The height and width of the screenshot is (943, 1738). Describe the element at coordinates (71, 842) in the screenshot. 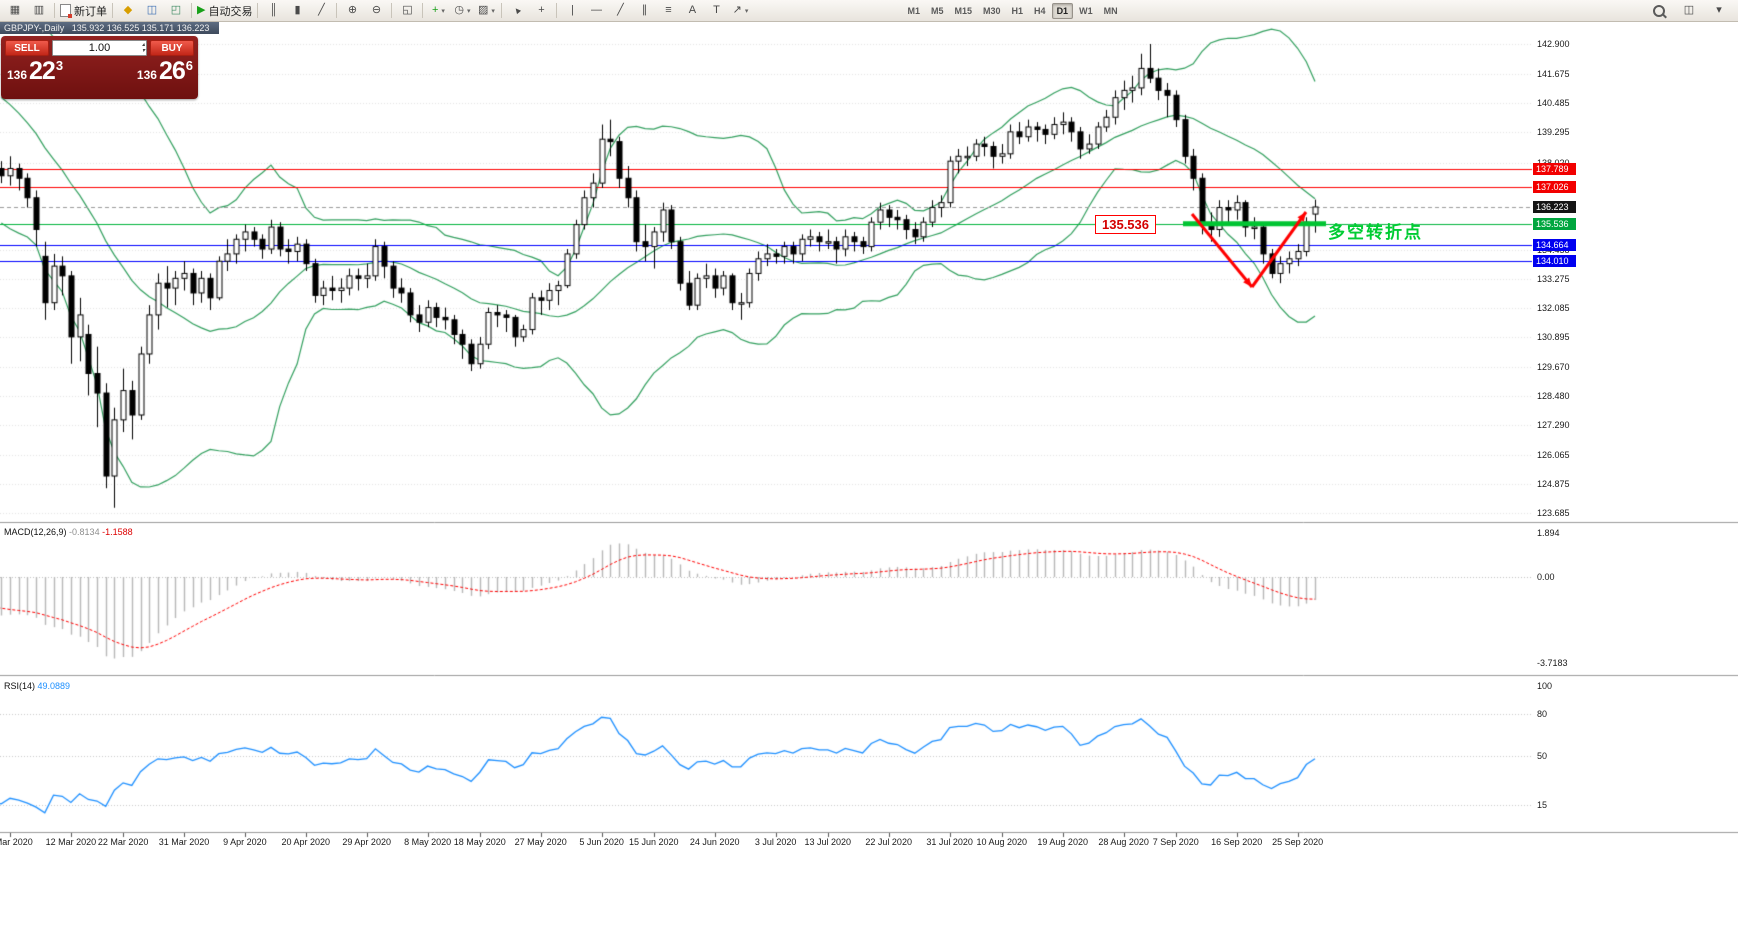

I see `date-axis-label: 12 Mar 2020` at that location.